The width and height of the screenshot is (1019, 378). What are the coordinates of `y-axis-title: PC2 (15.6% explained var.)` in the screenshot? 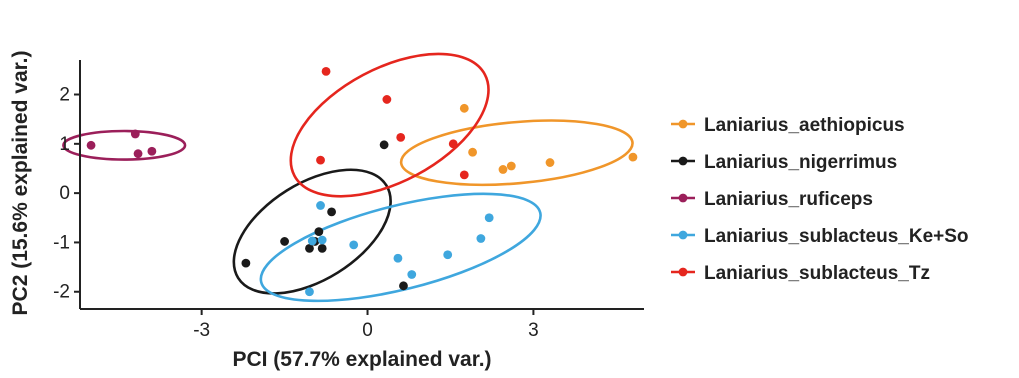 It's located at (20, 183).